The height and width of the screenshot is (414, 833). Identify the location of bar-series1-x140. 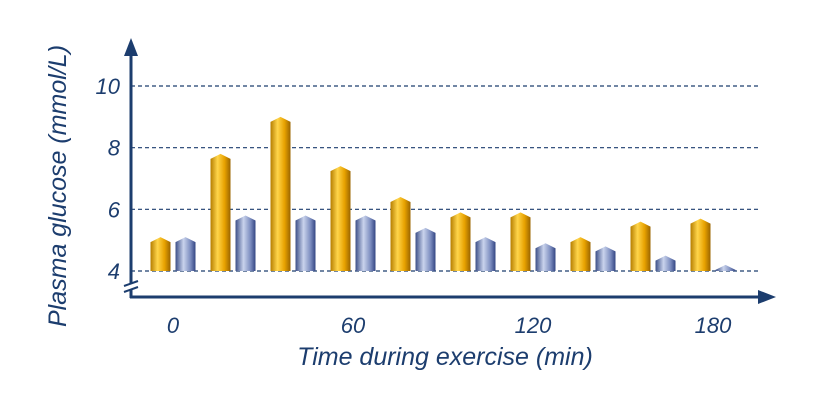
(580, 254).